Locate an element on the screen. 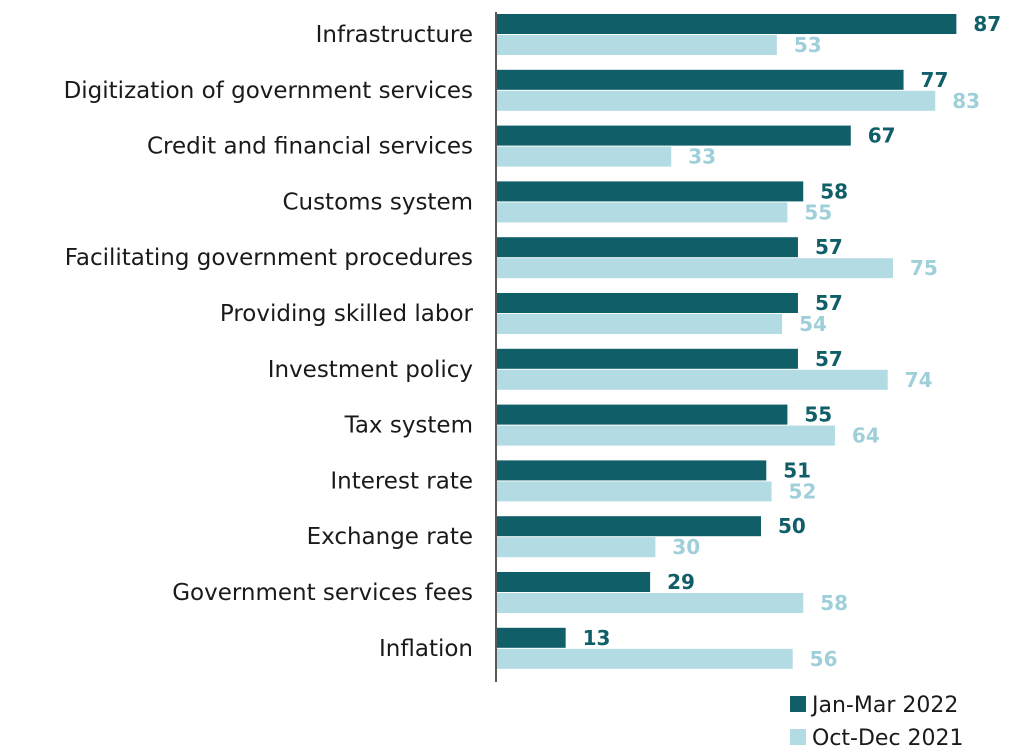 This screenshot has width=1013, height=752. value-label-series-1: 58 is located at coordinates (834, 603).